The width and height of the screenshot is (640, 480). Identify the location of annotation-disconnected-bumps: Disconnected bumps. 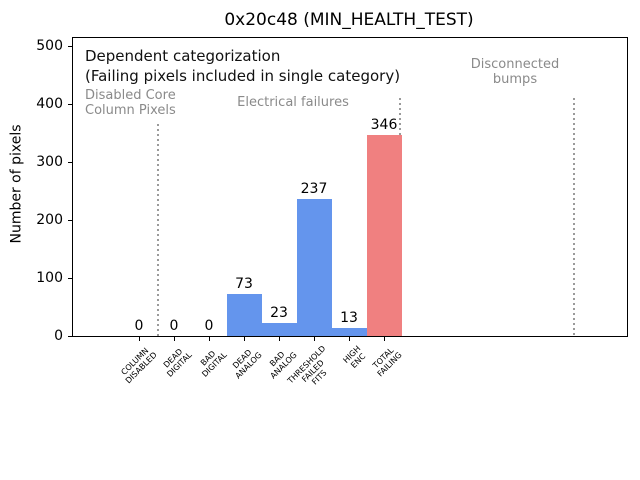
(515, 72).